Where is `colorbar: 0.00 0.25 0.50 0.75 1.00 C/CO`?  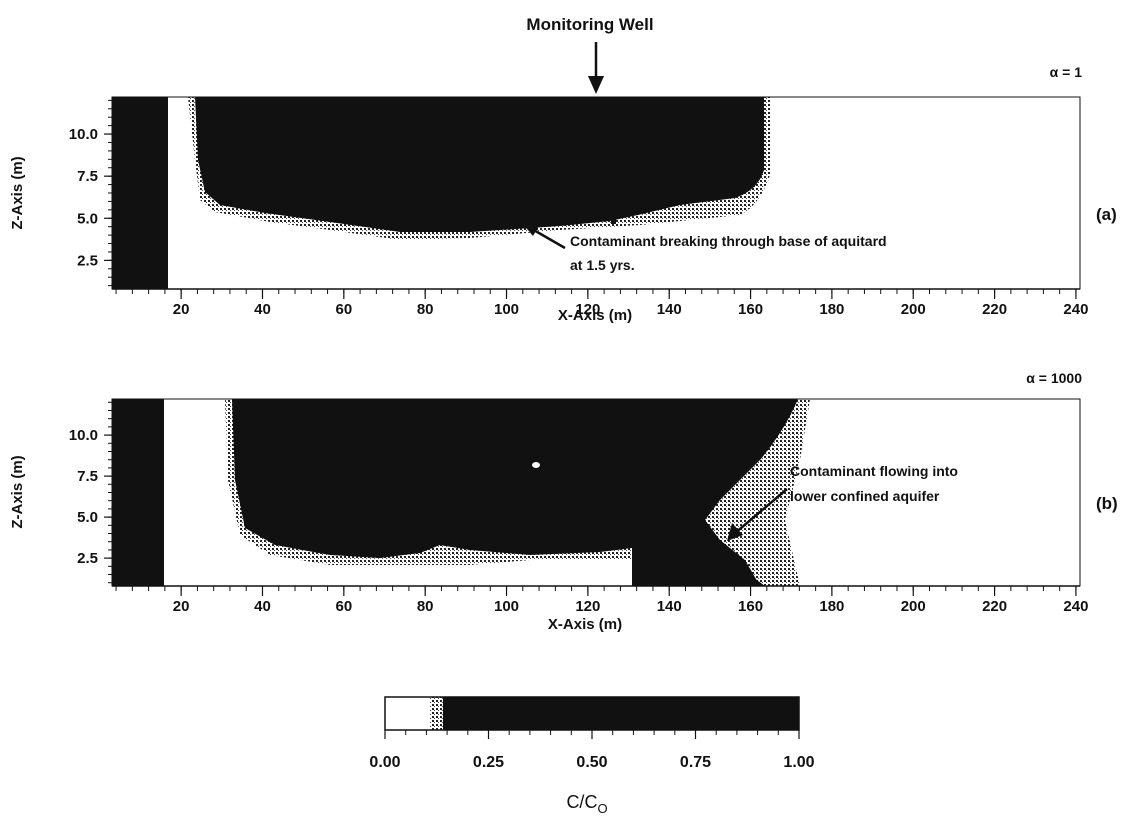
colorbar: 0.00 0.25 0.50 0.75 1.00 C/CO is located at coordinates (592, 756).